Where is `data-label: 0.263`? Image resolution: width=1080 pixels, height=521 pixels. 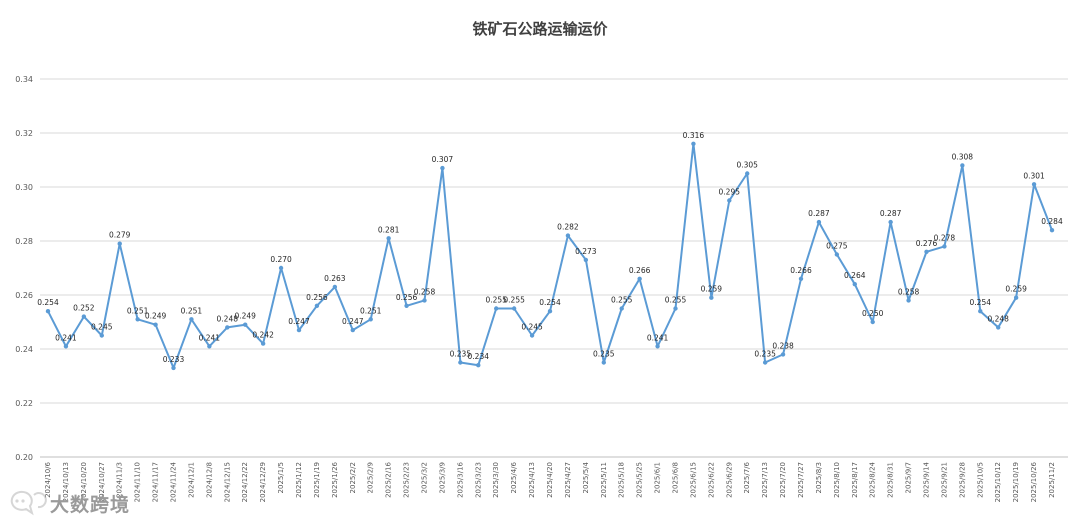 data-label: 0.263 is located at coordinates (335, 278).